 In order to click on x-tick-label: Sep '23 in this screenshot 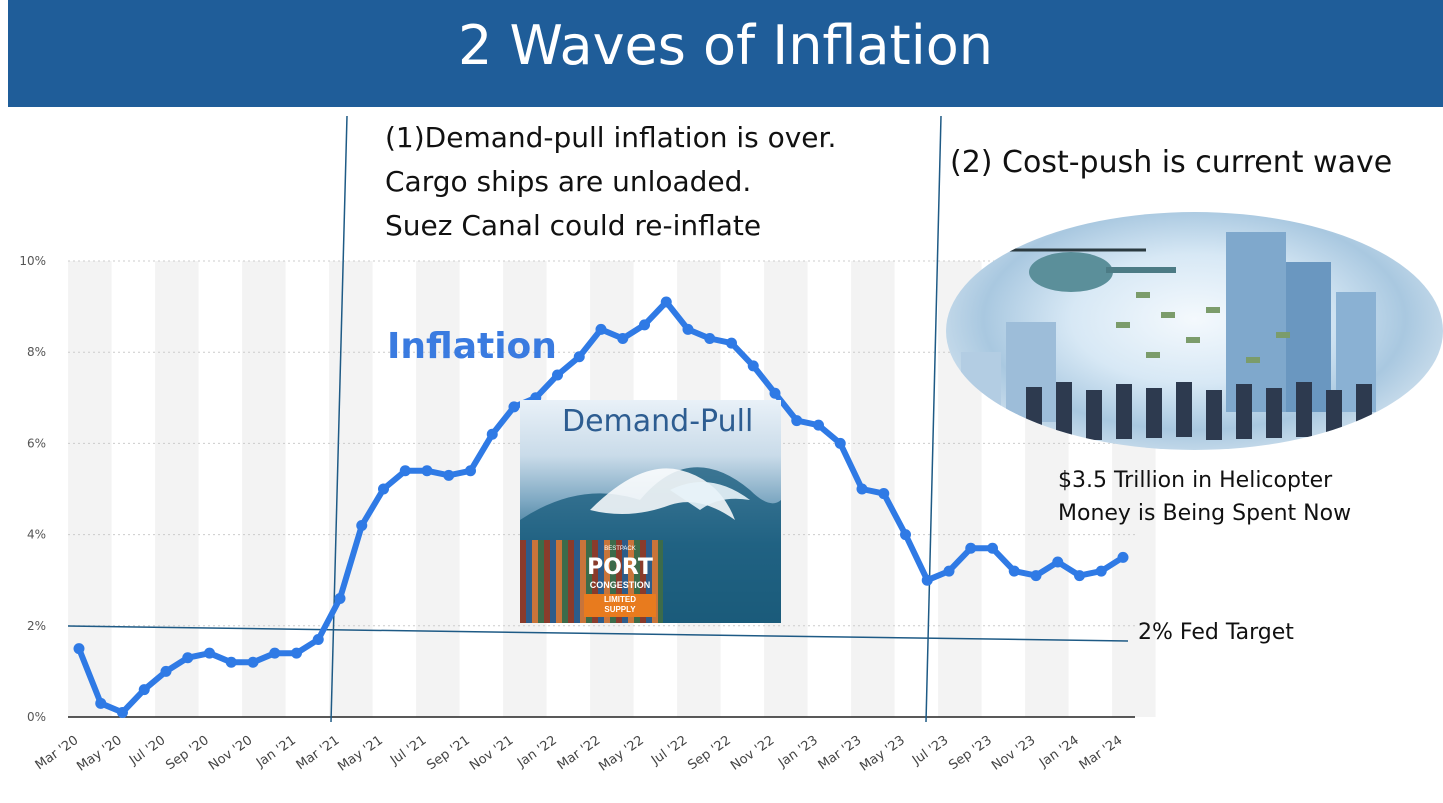, I will do `click(970, 753)`.